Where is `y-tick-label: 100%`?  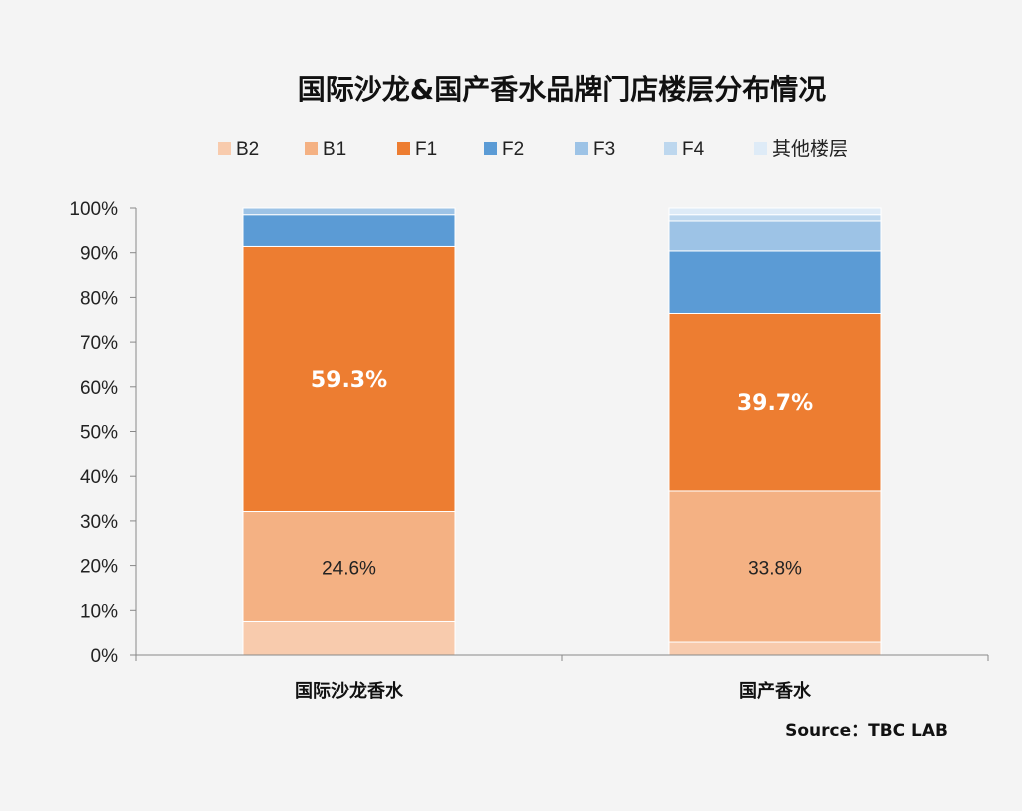
y-tick-label: 100% is located at coordinates (93, 209).